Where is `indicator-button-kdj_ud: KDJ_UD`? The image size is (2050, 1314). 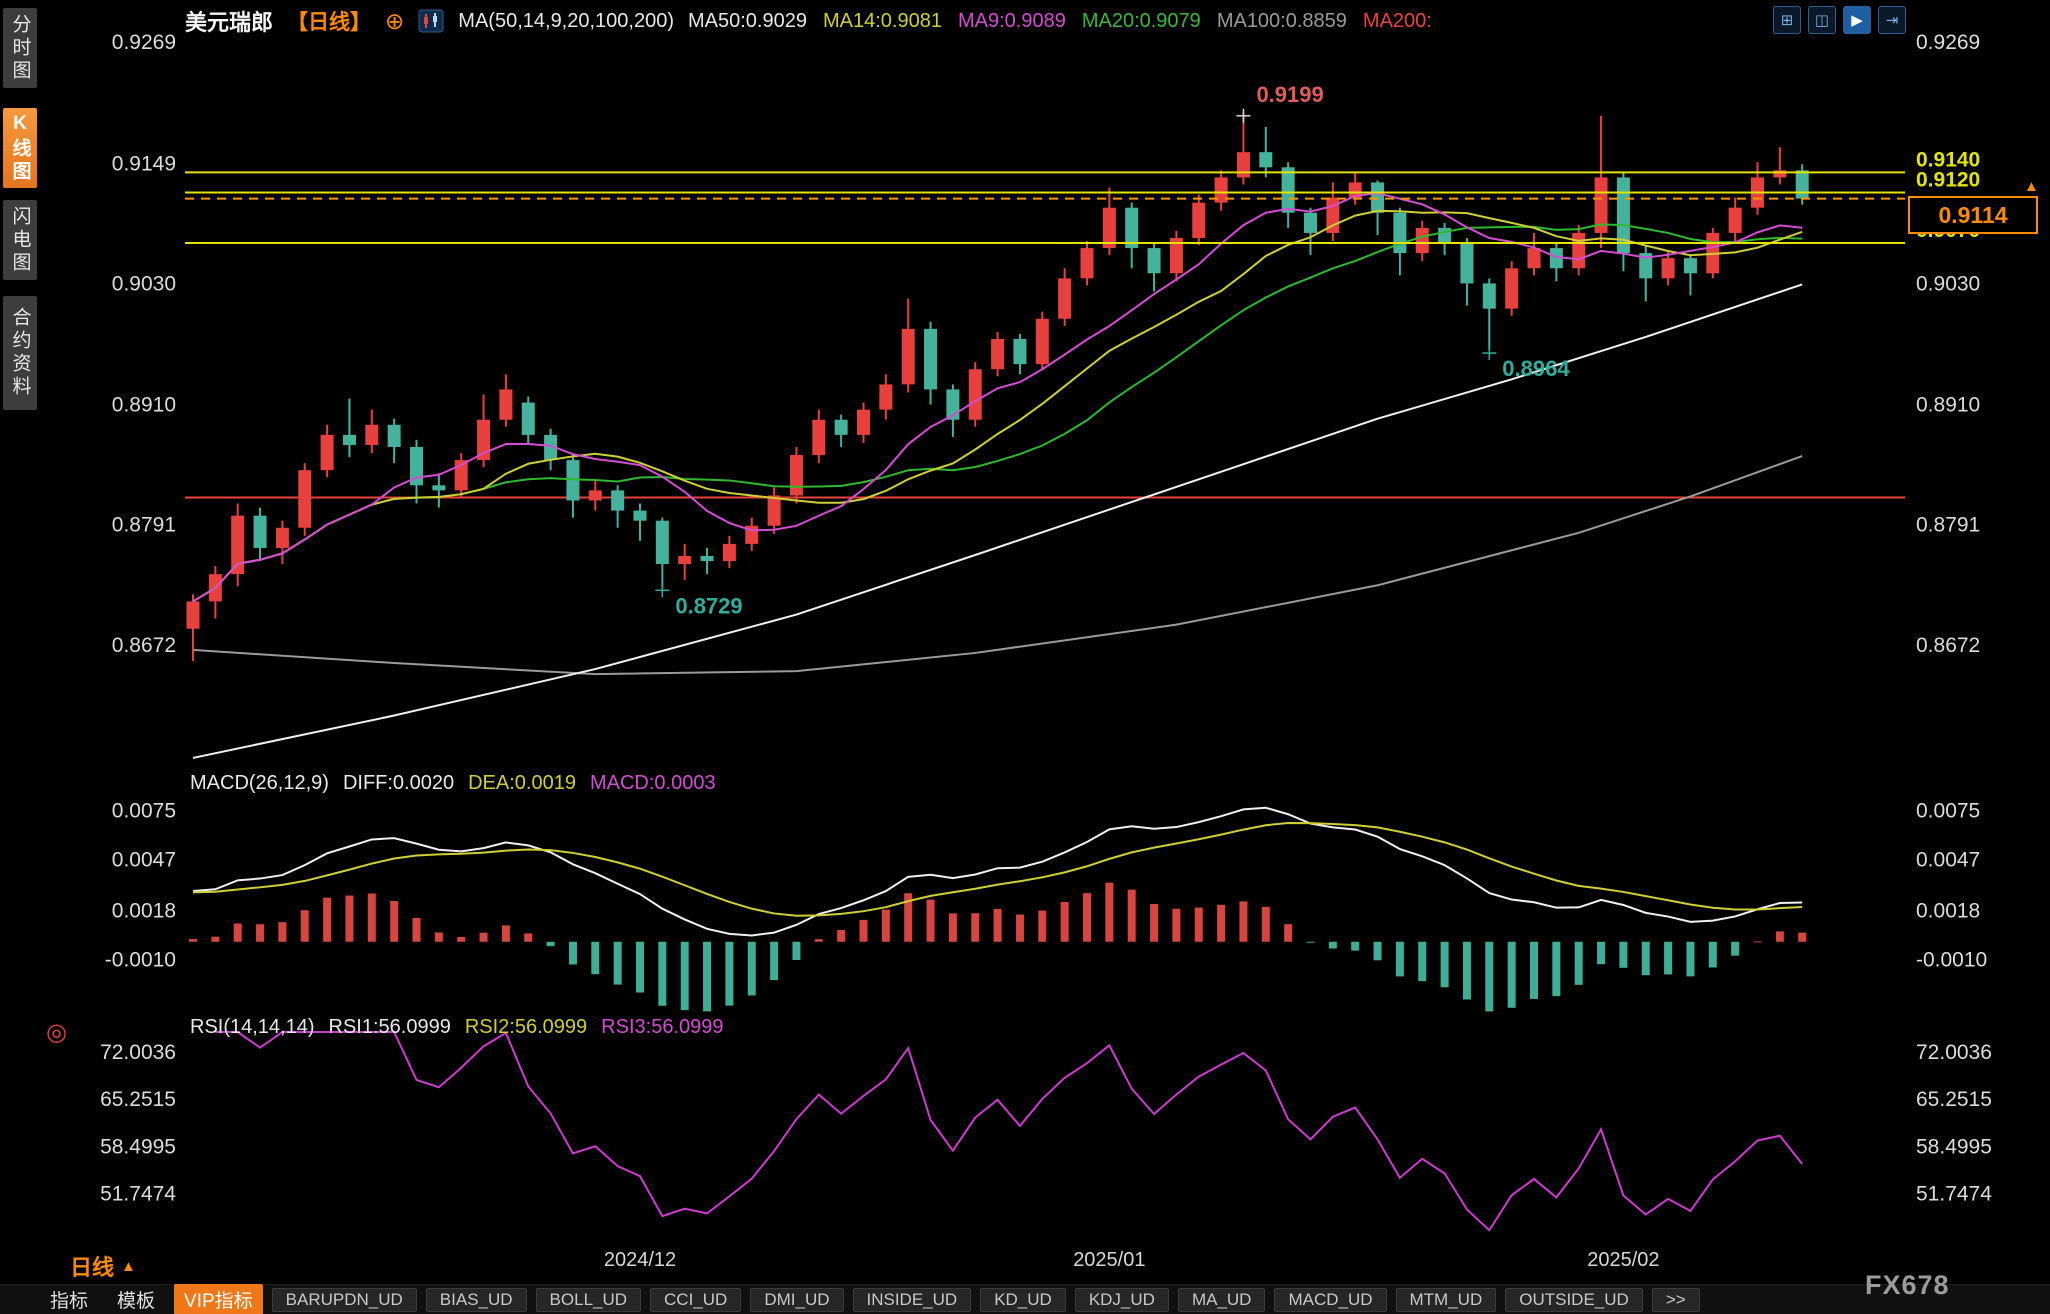
indicator-button-kdj_ud: KDJ_UD is located at coordinates (1121, 1299).